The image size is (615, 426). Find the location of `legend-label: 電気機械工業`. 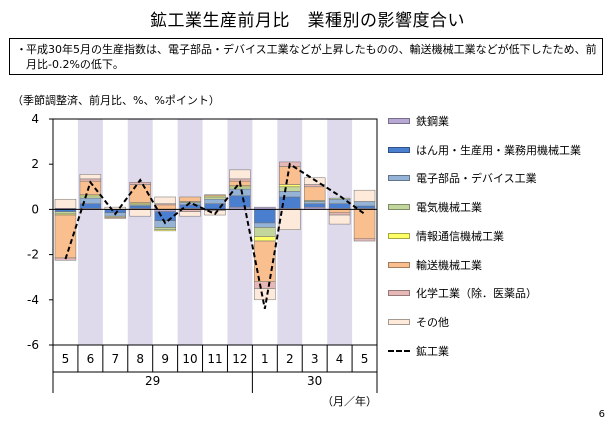

legend-label: 電気機械工業 is located at coordinates (449, 208).